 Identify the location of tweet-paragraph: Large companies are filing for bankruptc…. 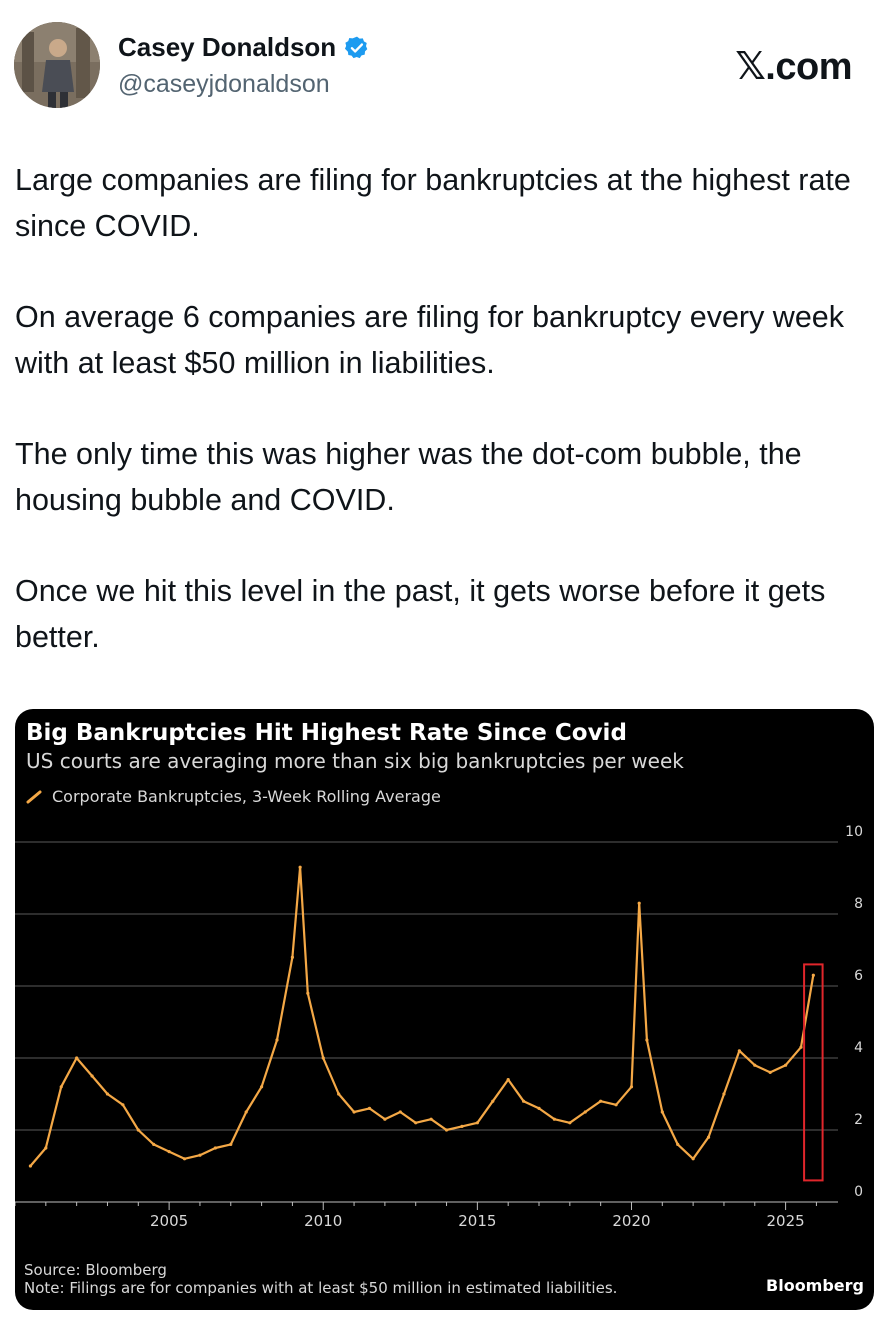
(433, 203).